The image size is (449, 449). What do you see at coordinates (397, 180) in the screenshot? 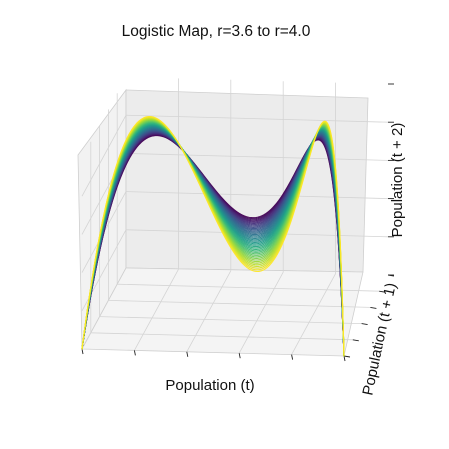
I see `z-axis-label: Population (t + 2)` at bounding box center [397, 180].